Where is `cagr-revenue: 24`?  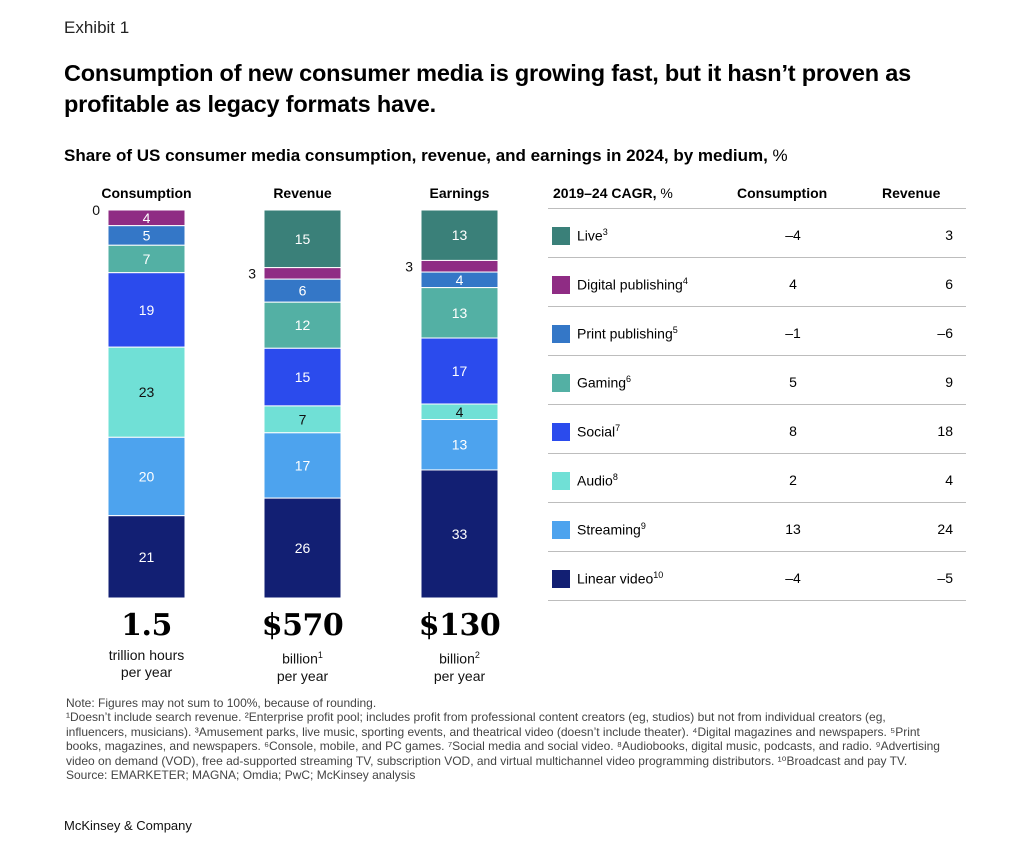 cagr-revenue: 24 is located at coordinates (945, 529).